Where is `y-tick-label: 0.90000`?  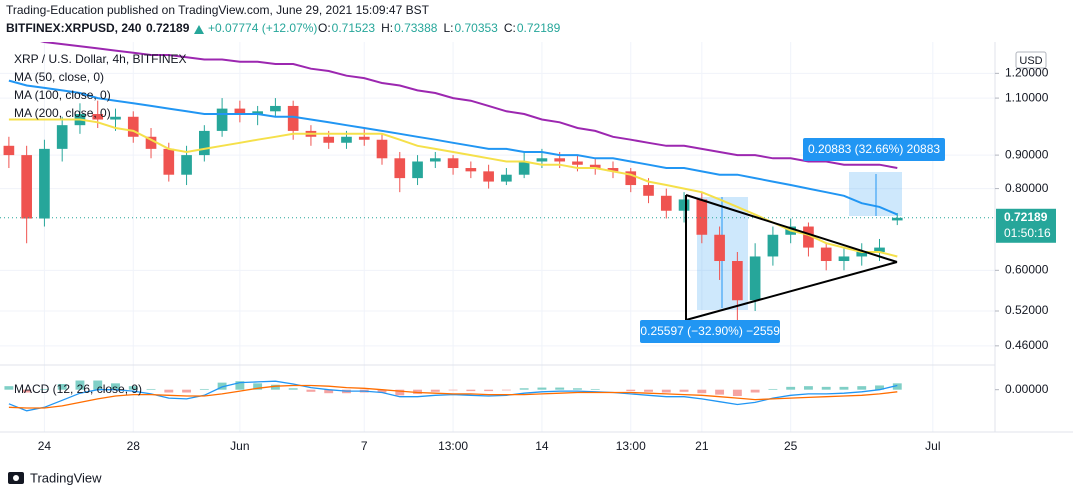
y-tick-label: 0.90000 is located at coordinates (1027, 154).